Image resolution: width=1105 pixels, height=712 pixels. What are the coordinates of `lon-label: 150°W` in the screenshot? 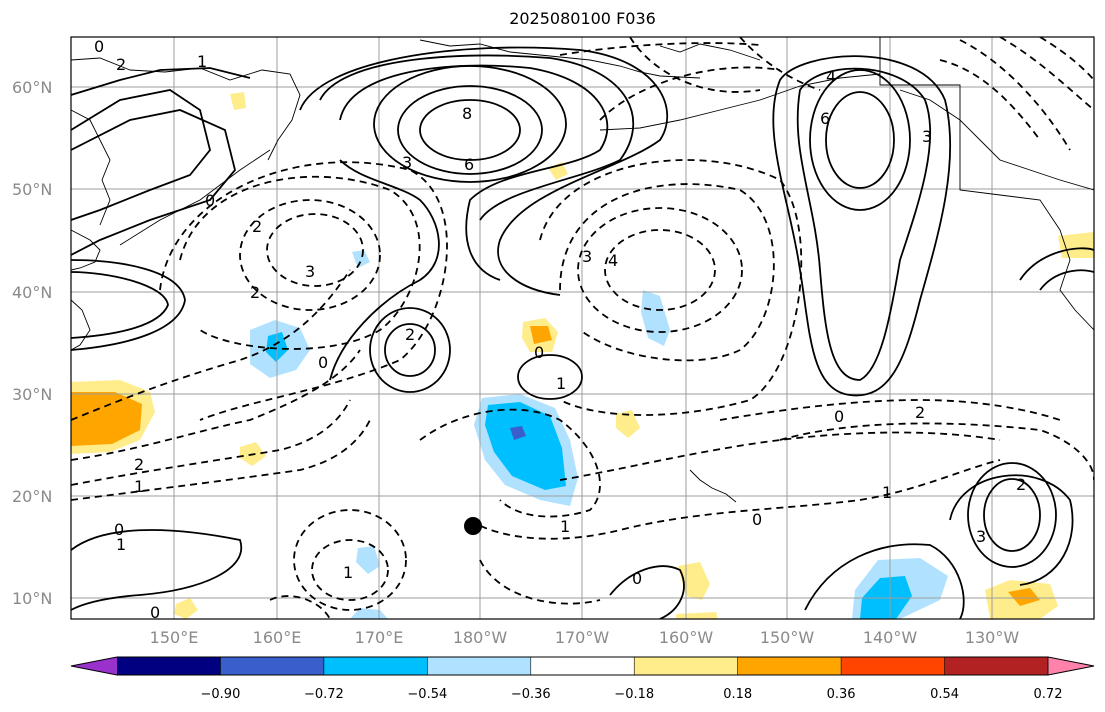 It's located at (787, 637).